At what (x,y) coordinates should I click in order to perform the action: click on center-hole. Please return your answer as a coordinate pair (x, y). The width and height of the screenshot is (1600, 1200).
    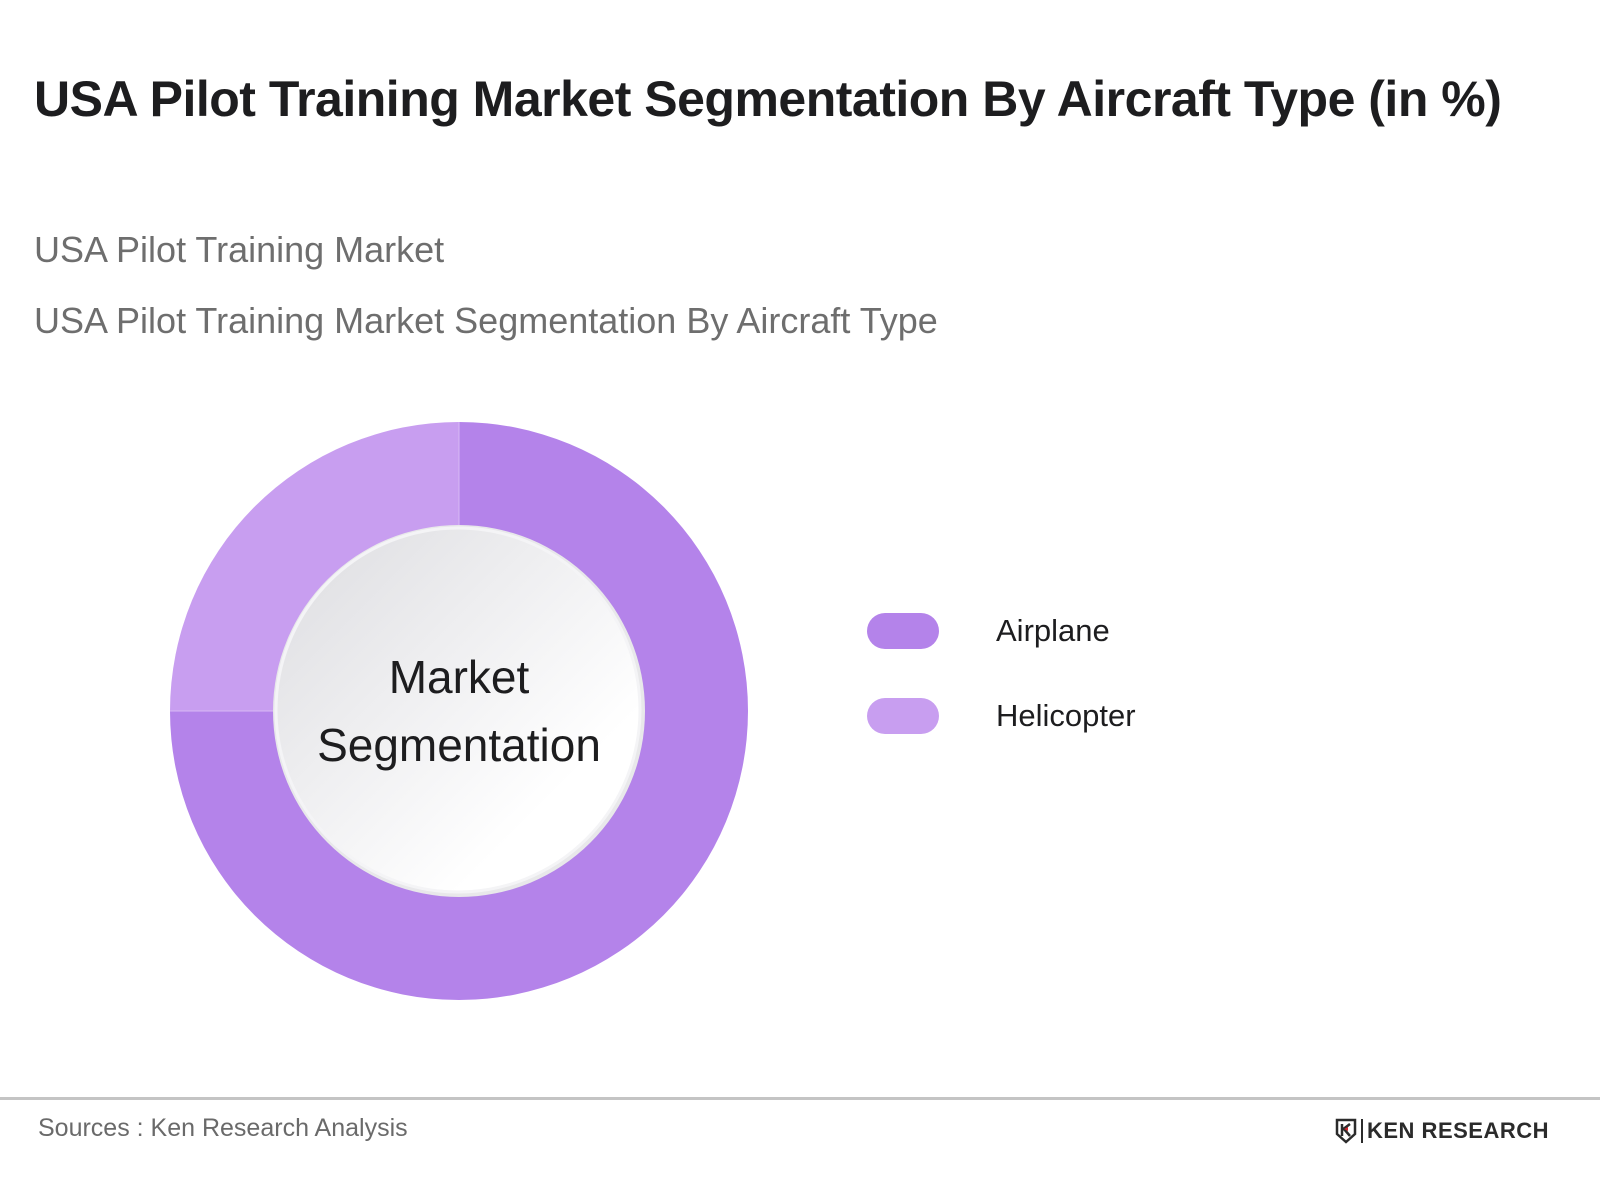
    Looking at the image, I should click on (458, 710).